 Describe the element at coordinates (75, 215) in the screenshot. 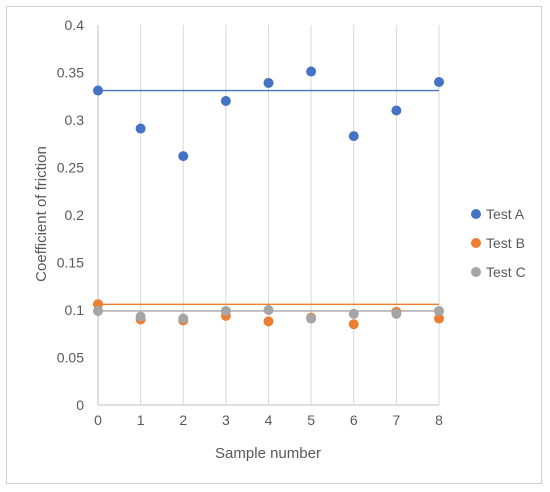

I see `y-tick-label: 0.2` at that location.